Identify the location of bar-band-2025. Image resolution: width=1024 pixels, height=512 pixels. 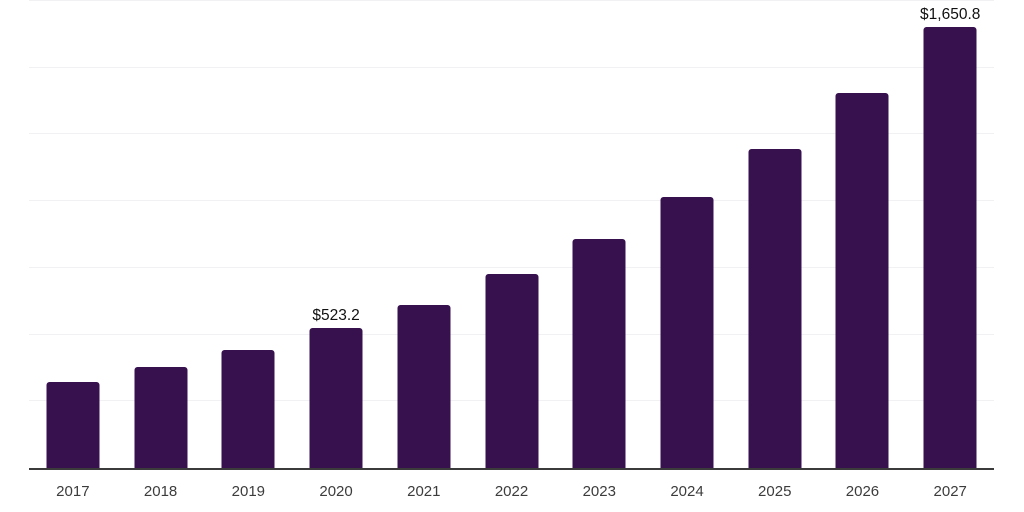
(775, 234).